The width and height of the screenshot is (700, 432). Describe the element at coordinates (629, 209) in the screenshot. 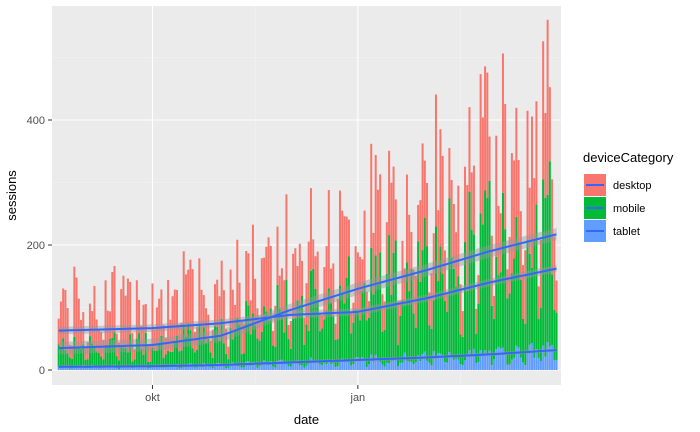

I see `legend-label-mobile: mobile` at that location.